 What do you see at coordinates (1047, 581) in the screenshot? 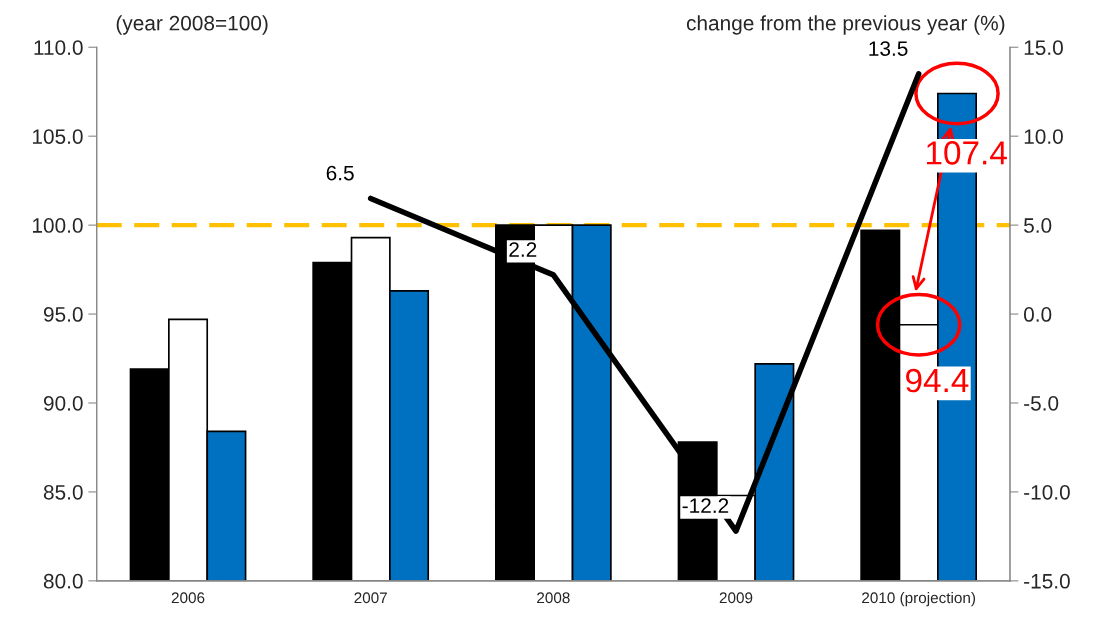
I see `y2-tick-label: -15.0` at bounding box center [1047, 581].